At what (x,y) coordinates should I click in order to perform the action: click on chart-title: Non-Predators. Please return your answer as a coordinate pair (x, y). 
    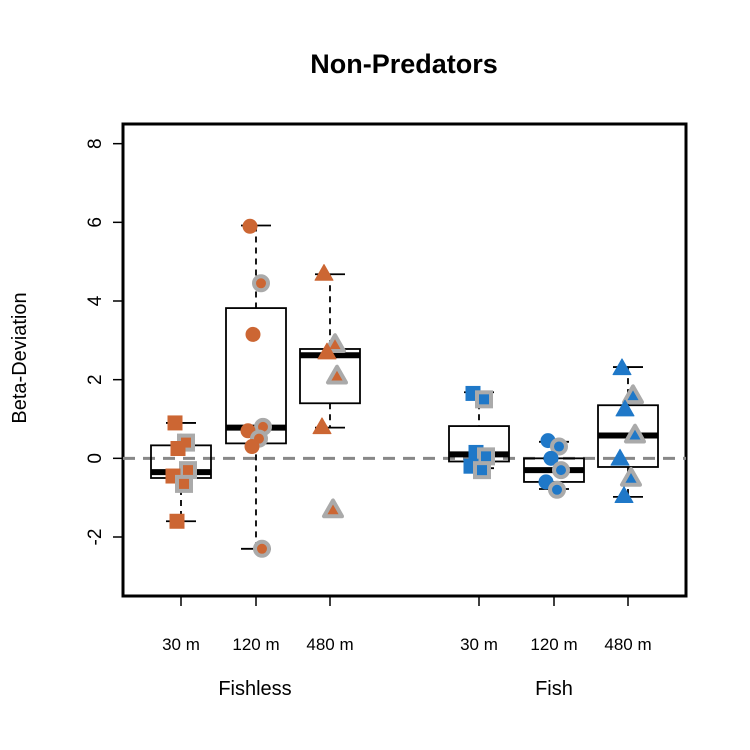
    Looking at the image, I should click on (404, 64).